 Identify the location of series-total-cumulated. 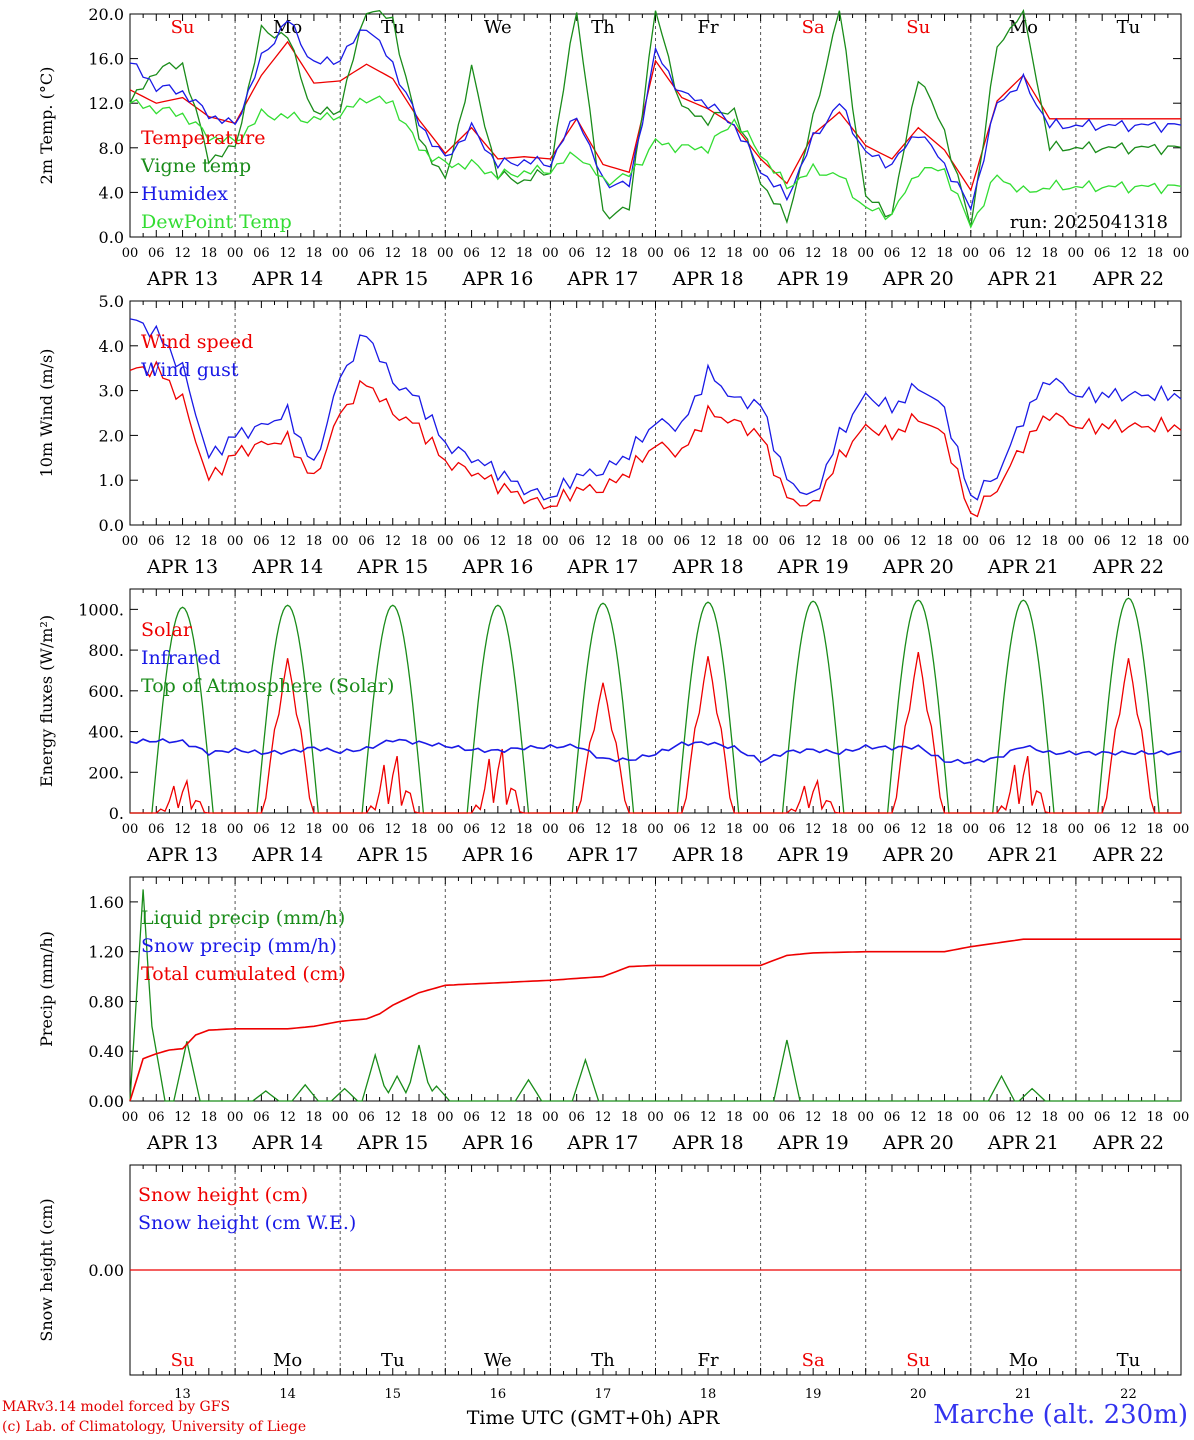
(655, 1020).